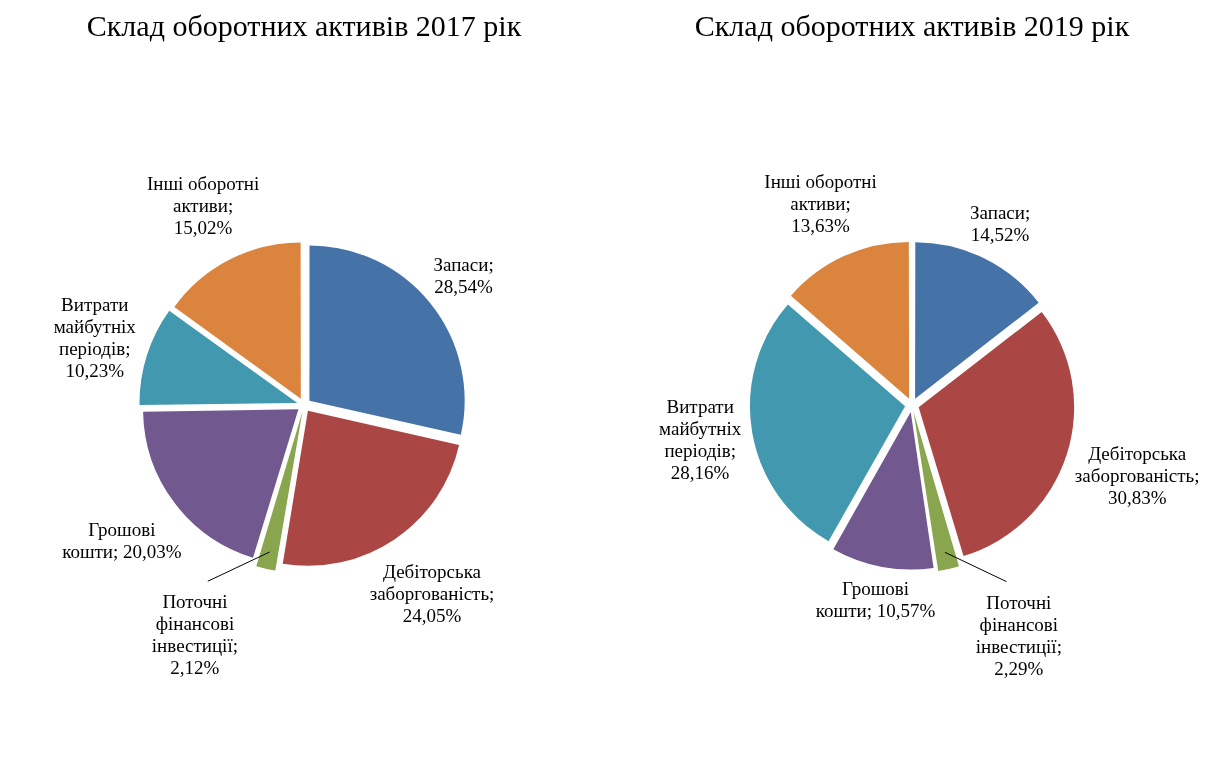 The height and width of the screenshot is (758, 1216). What do you see at coordinates (700, 440) in the screenshot?
I see `slice-label: Витрати майбутніх періодів; 28,16%` at bounding box center [700, 440].